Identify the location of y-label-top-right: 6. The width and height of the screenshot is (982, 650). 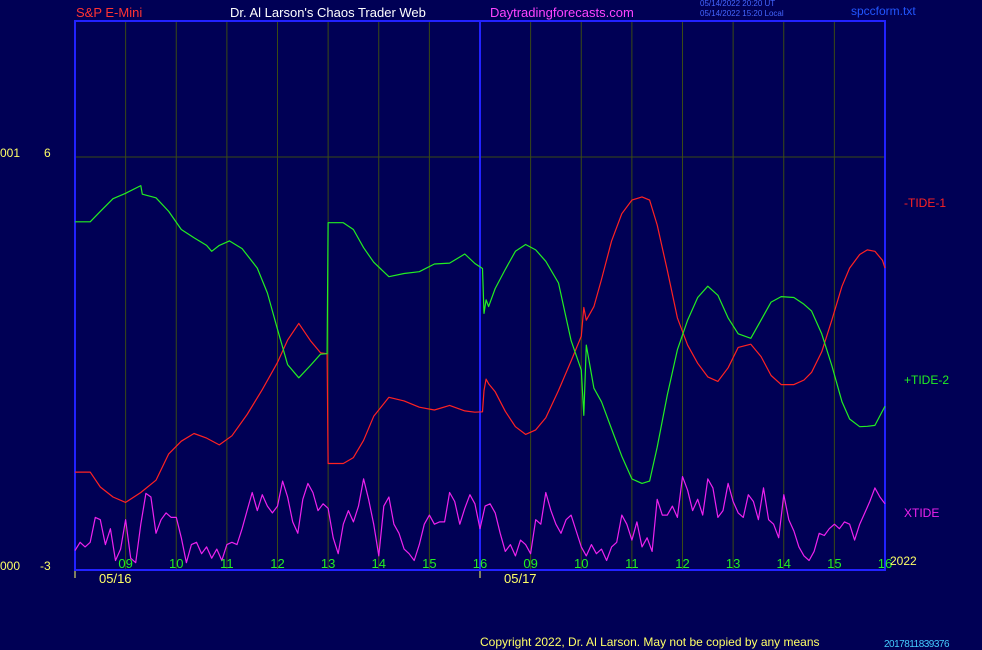
(47, 153).